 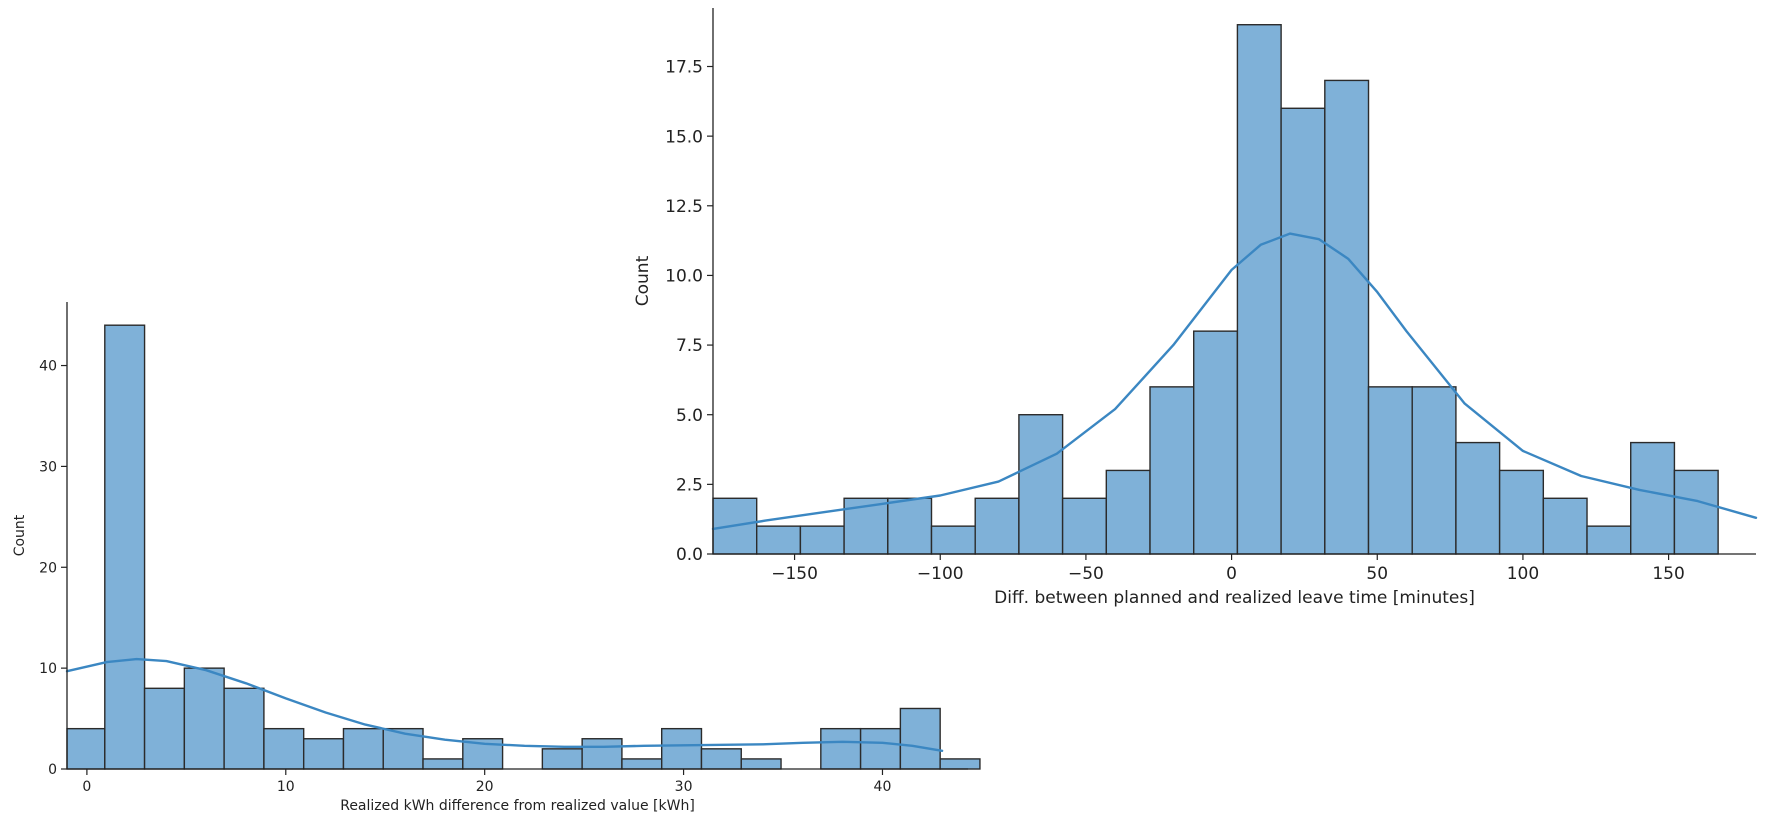 I want to click on kwh-y-tick-label-3: 30, so click(x=48, y=467).